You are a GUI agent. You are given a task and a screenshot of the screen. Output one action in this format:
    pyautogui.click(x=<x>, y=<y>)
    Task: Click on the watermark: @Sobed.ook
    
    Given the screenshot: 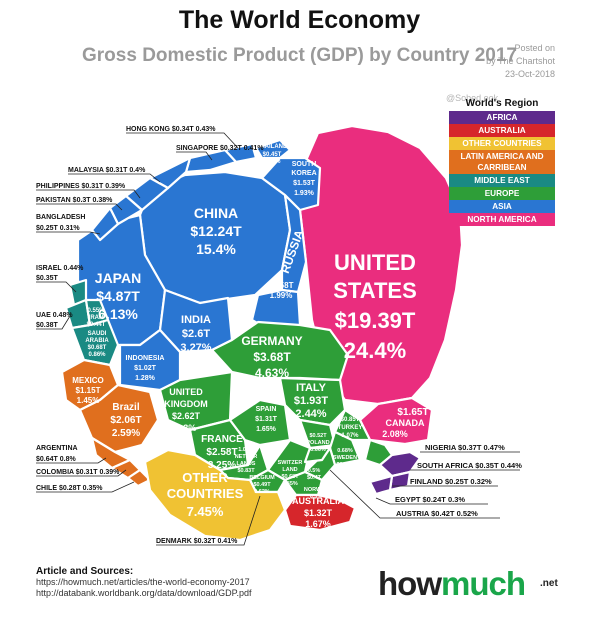 What is the action you would take?
    pyautogui.click(x=472, y=98)
    